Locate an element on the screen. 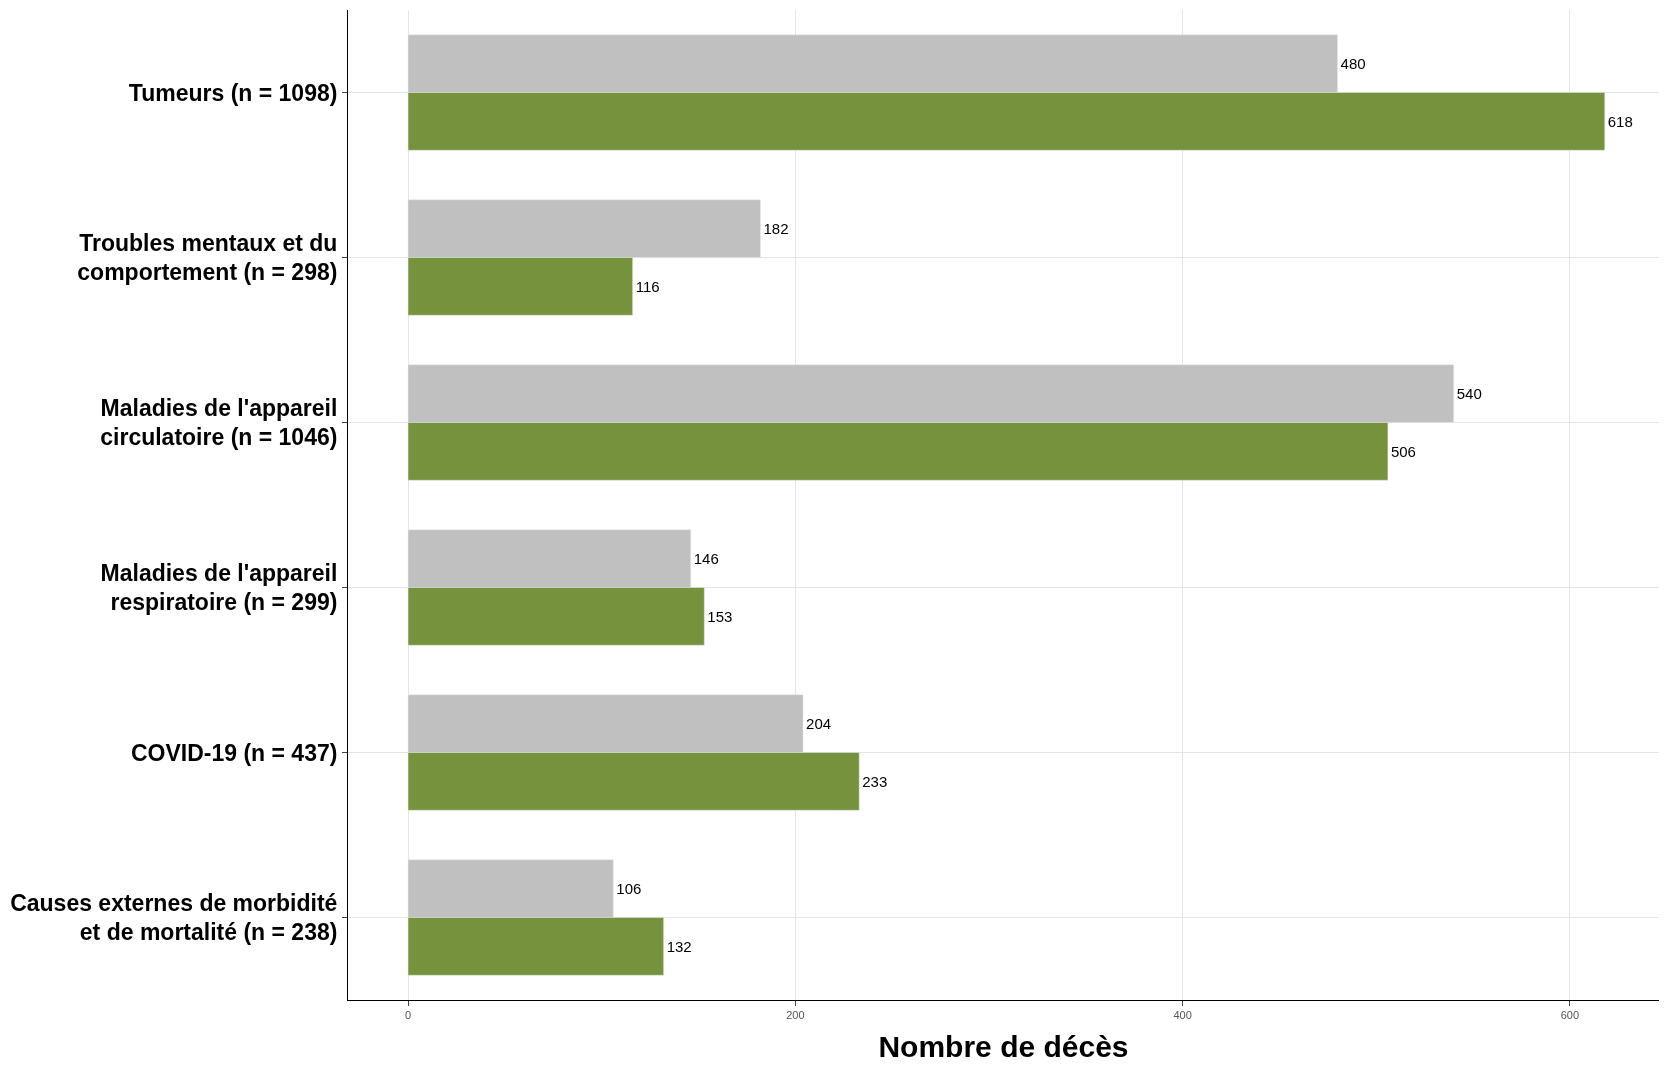  data-label: 106 is located at coordinates (629, 889).